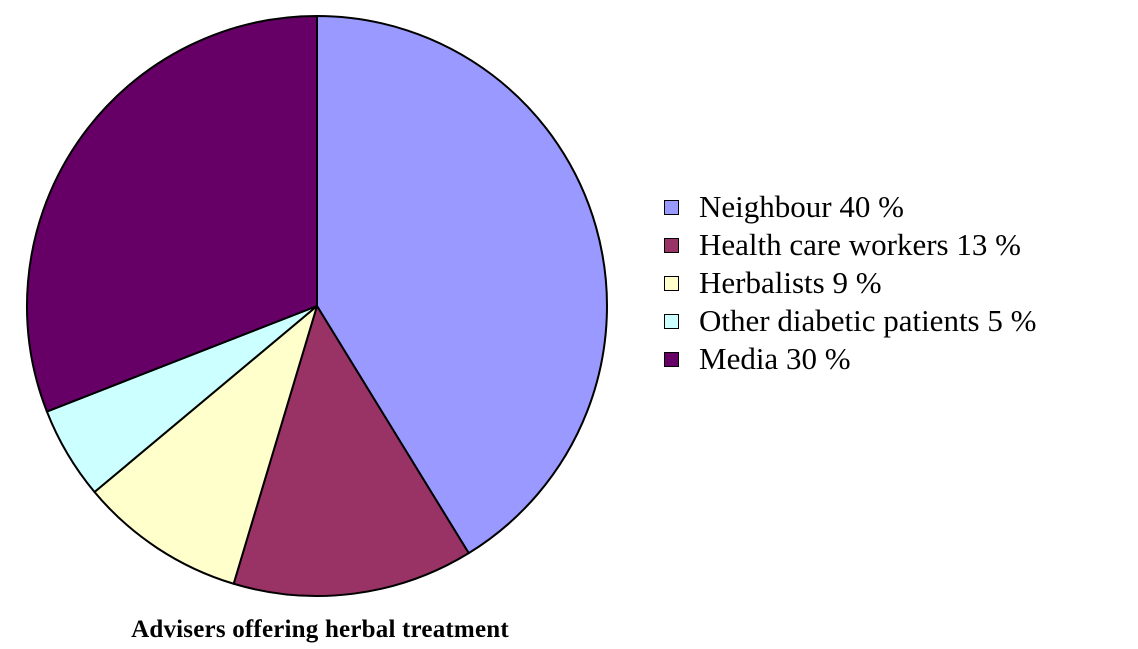  I want to click on legend-item-media: Media 30 %, so click(850, 359).